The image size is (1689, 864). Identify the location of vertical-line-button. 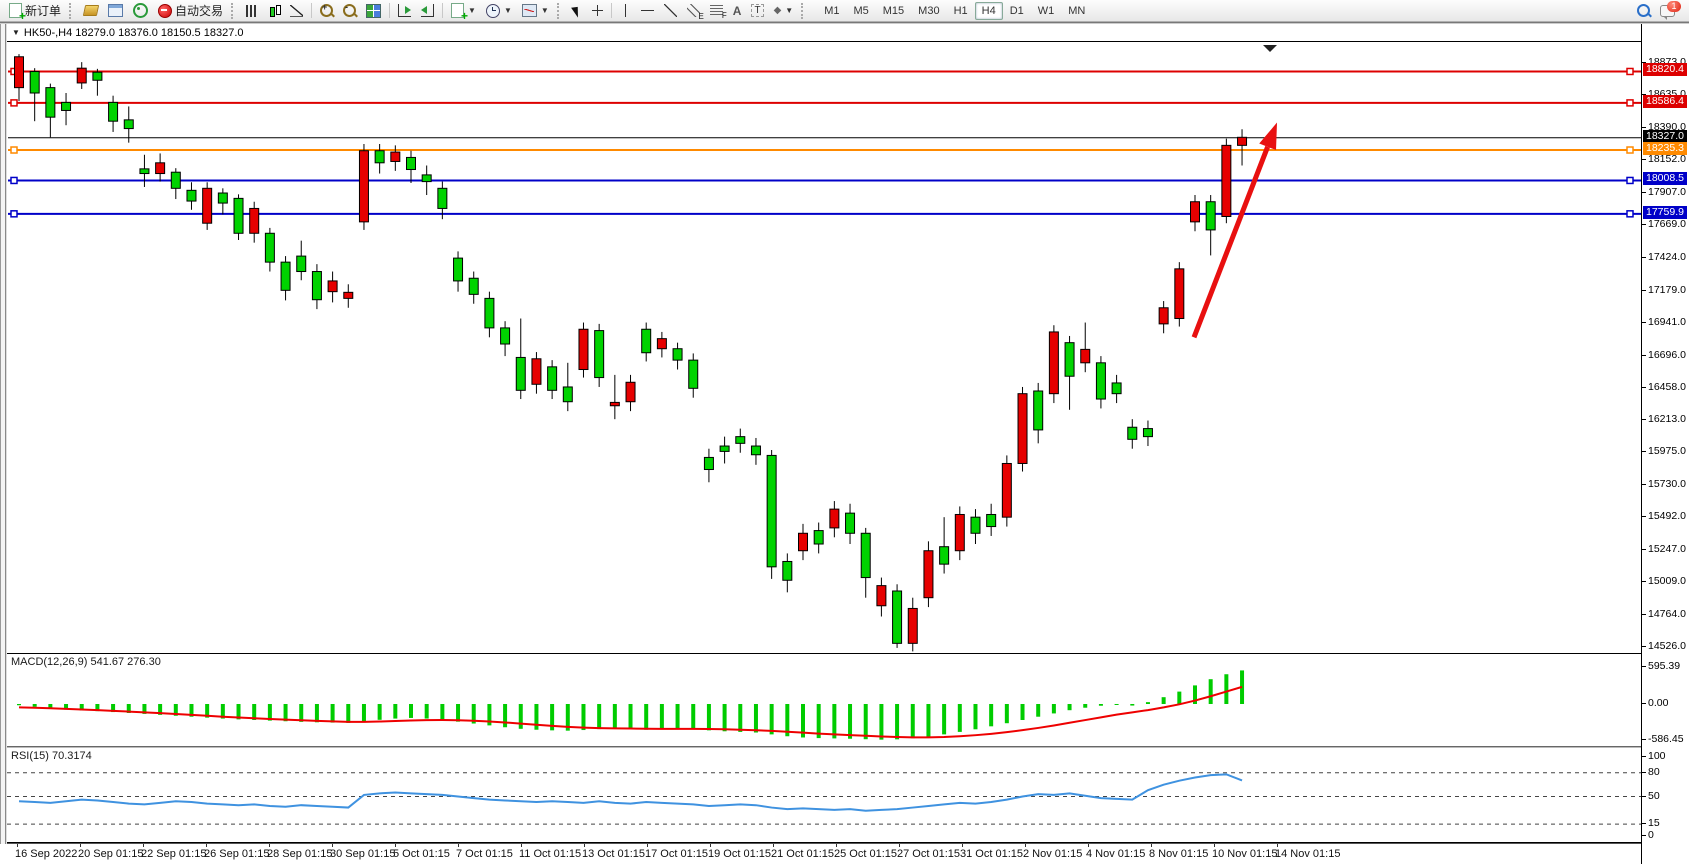
(625, 10).